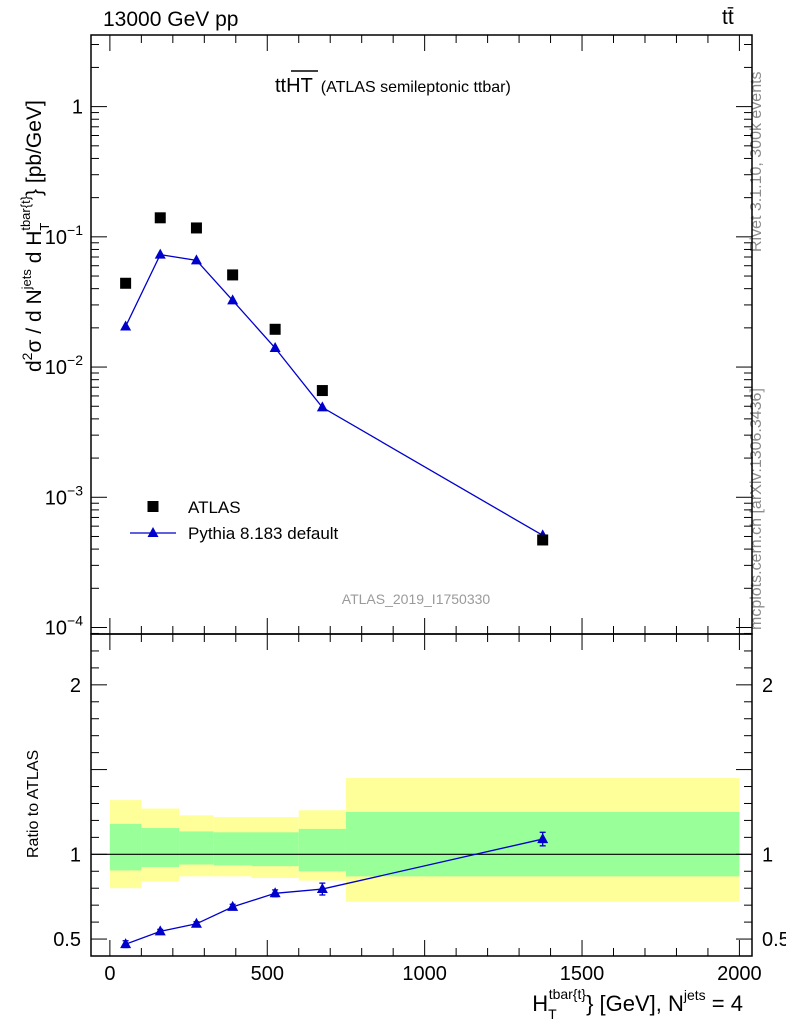 The width and height of the screenshot is (786, 1024). Describe the element at coordinates (35, 236) in the screenshot. I see `y-axis-label-main: d2σ / d Njets d HTtbar{t}} [pb/GeV]` at that location.